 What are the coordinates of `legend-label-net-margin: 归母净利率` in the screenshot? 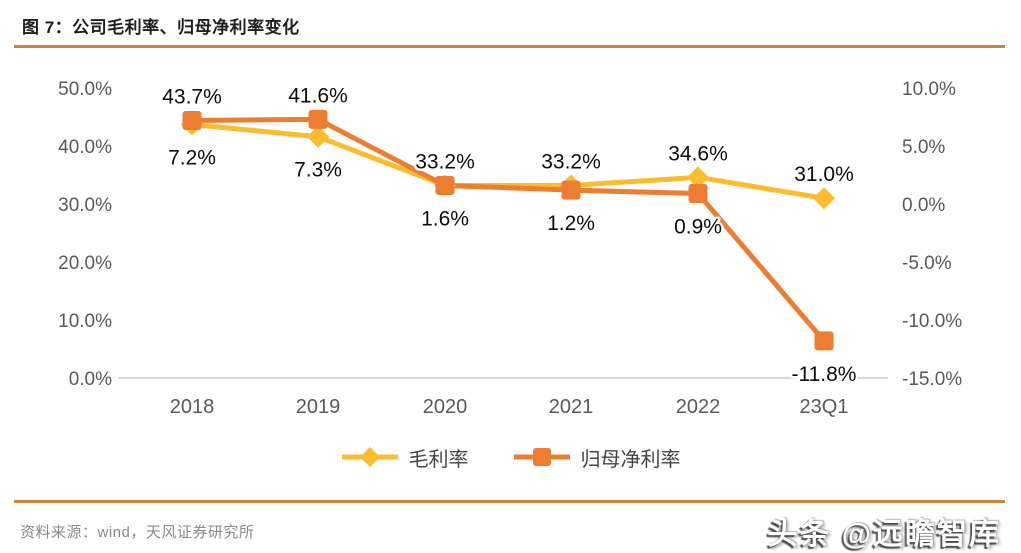 It's located at (630, 459).